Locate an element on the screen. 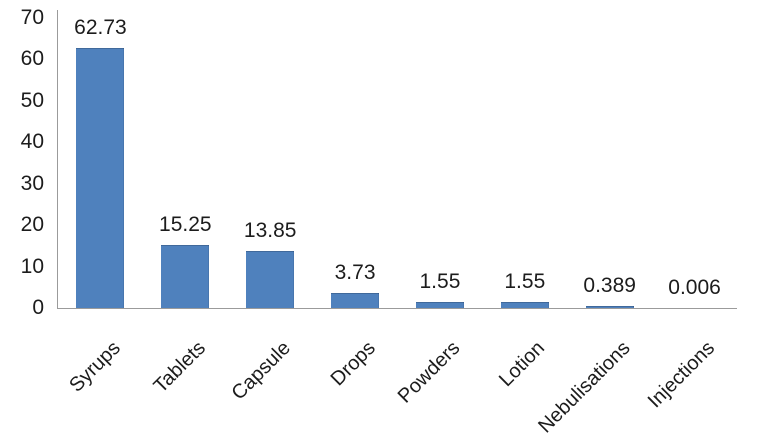 The width and height of the screenshot is (758, 443). x-axis-category-label: Capsule is located at coordinates (261, 371).